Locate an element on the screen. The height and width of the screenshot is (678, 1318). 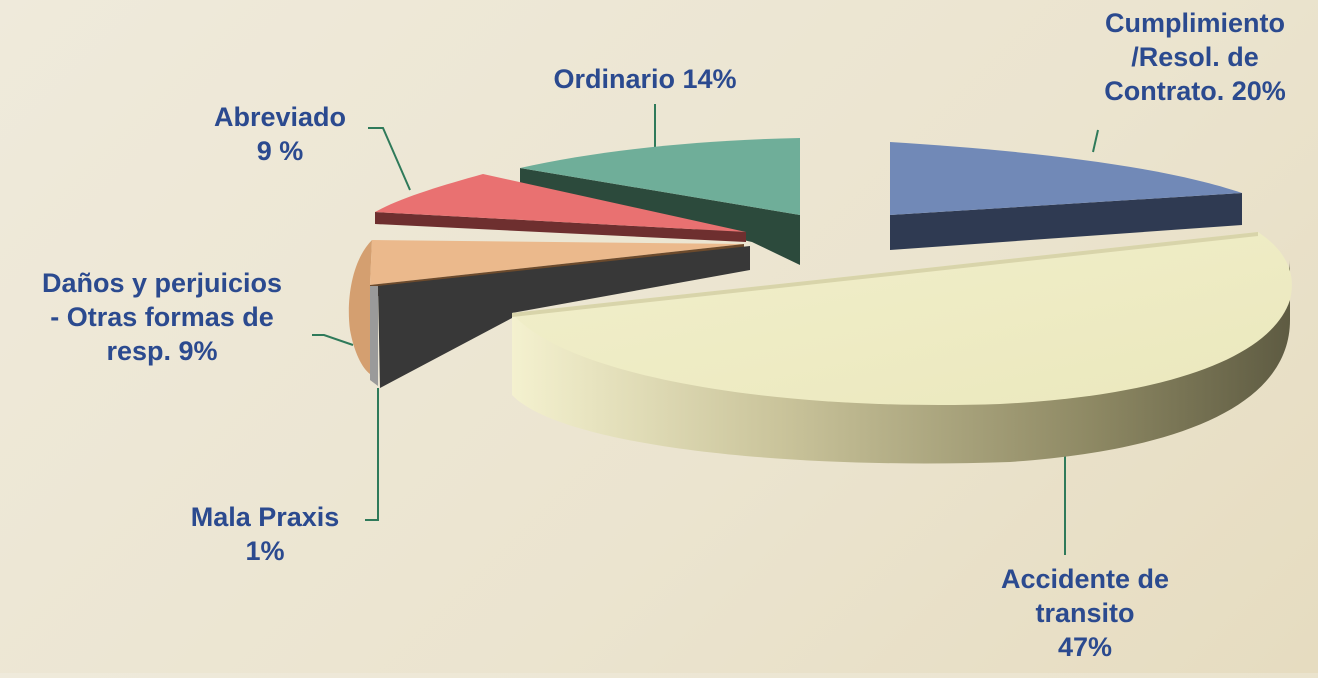
label-mala-praxis-line-2: 1% is located at coordinates (265, 551).